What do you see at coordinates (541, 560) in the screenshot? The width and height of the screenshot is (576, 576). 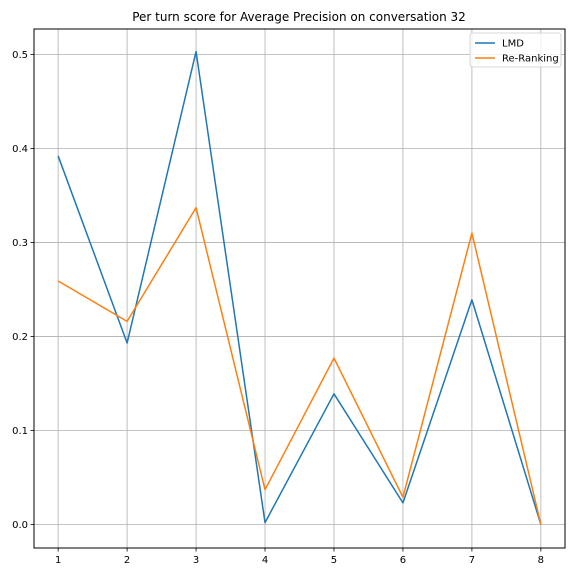 I see `x-tick-label: 8` at bounding box center [541, 560].